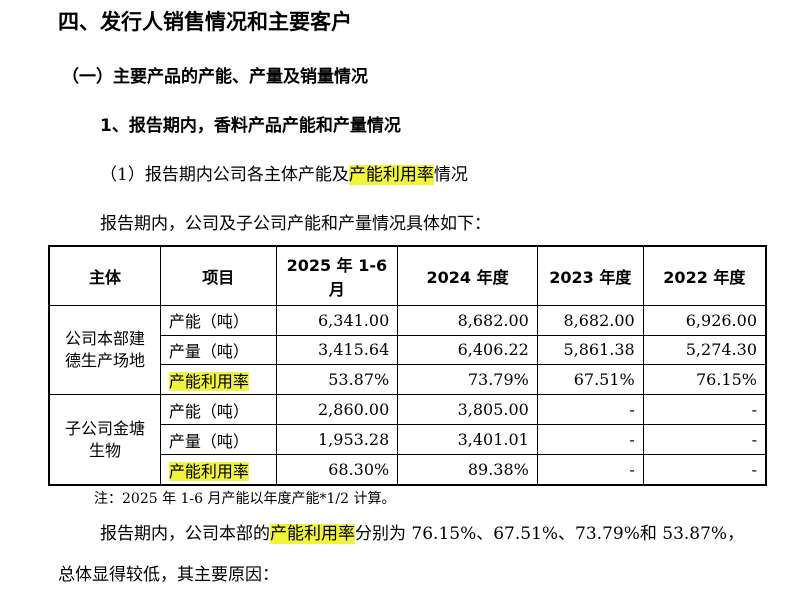  I want to click on subsection-heading: （一）主要产品的产能、产量及销量情况, so click(215, 77).